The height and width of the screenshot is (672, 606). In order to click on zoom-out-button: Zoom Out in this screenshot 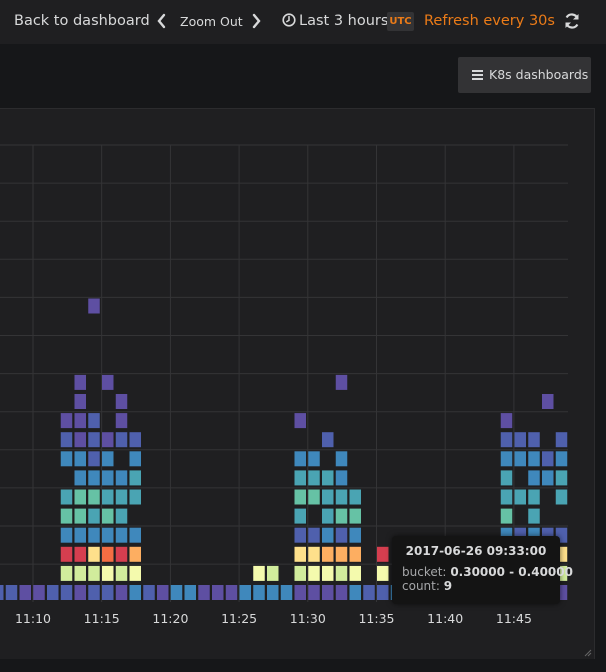, I will do `click(211, 21)`.